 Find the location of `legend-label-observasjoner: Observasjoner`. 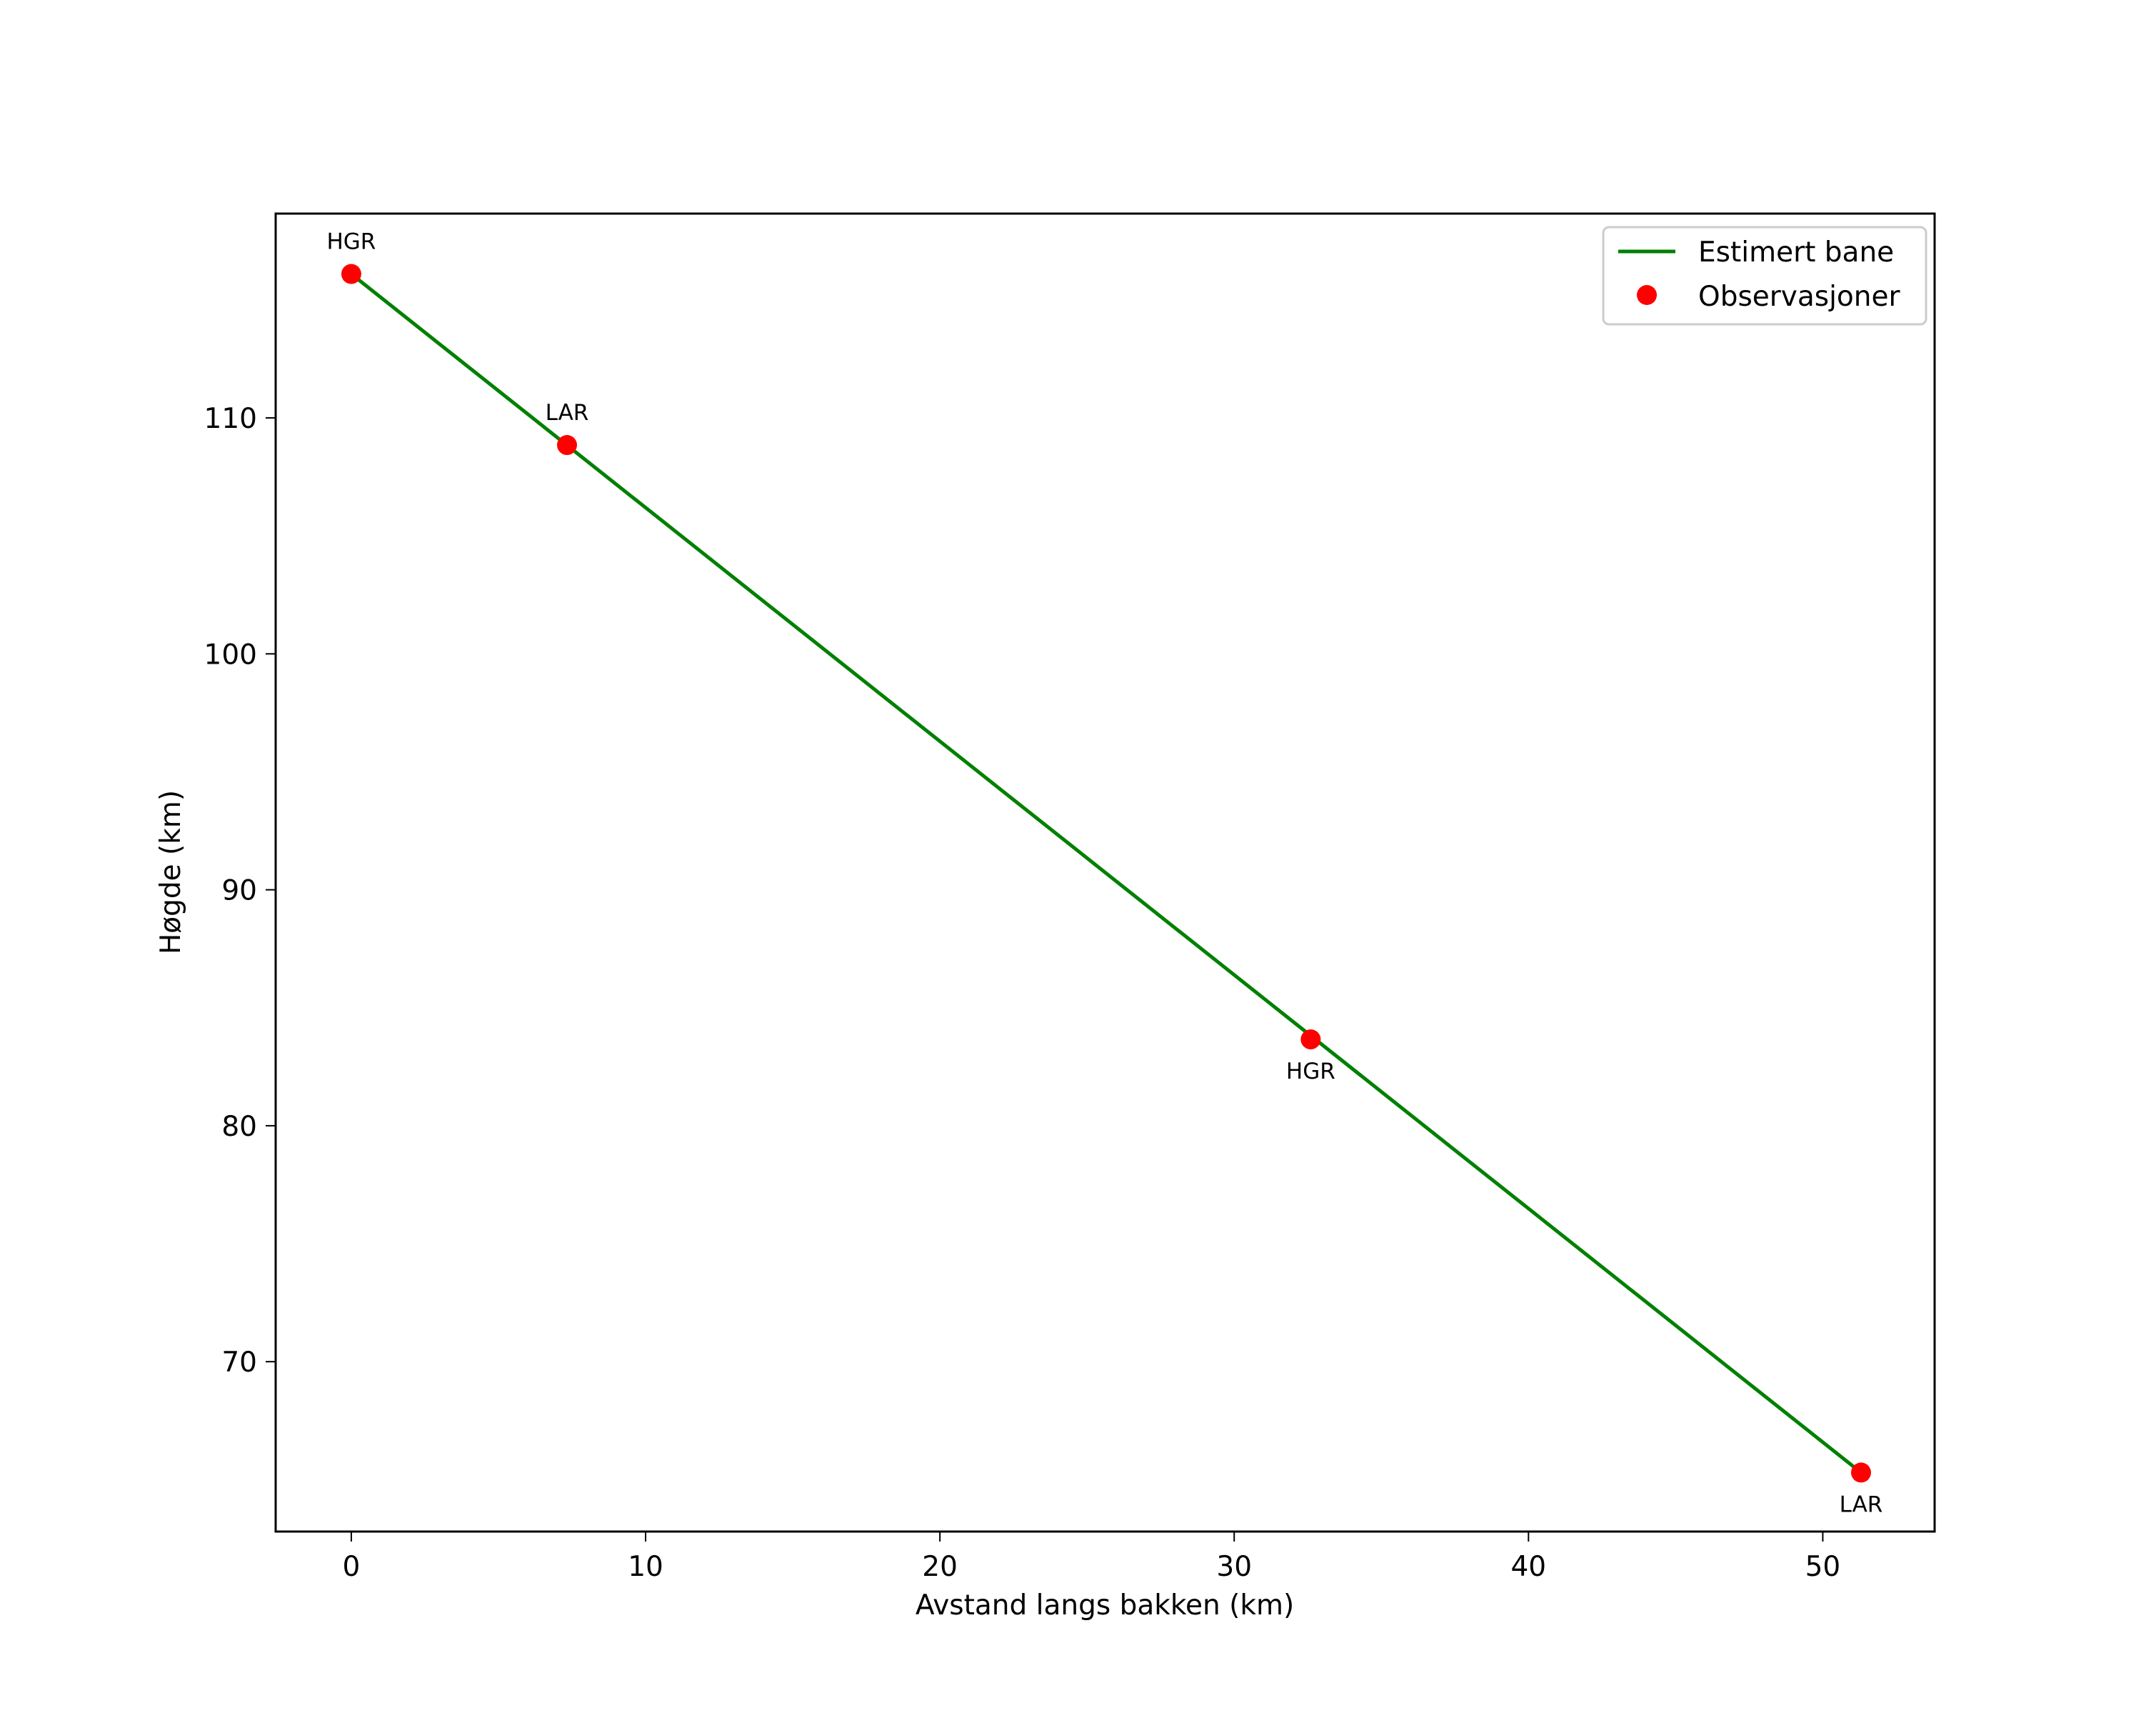

legend-label-observasjoner: Observasjoner is located at coordinates (1800, 297).